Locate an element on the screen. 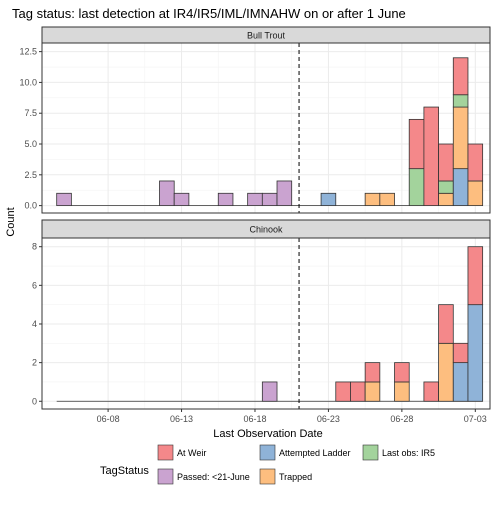  y-tick-label: 4 is located at coordinates (34, 324).